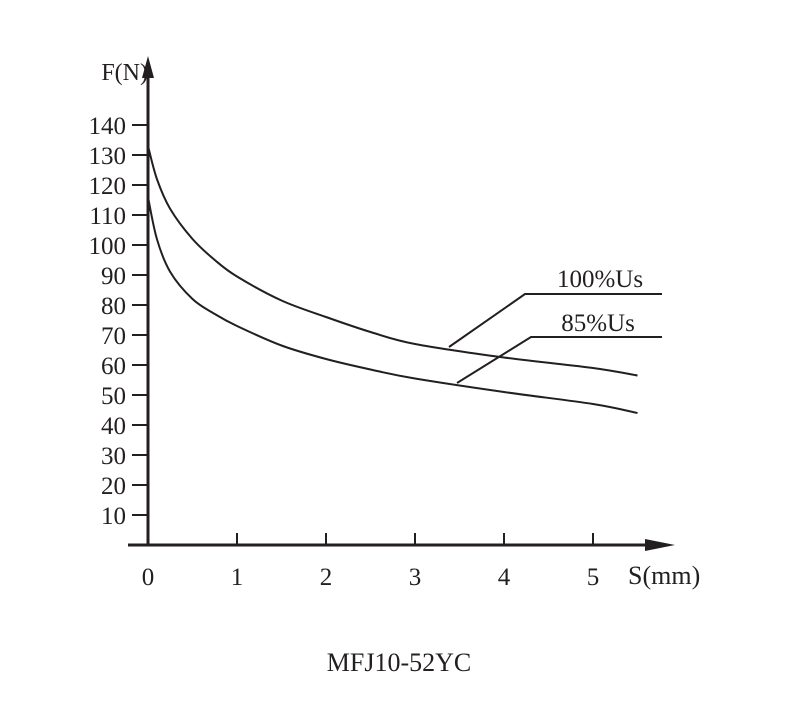 The width and height of the screenshot is (798, 728). Describe the element at coordinates (600, 279) in the screenshot. I see `series-label-100-us: 100%Us` at that location.